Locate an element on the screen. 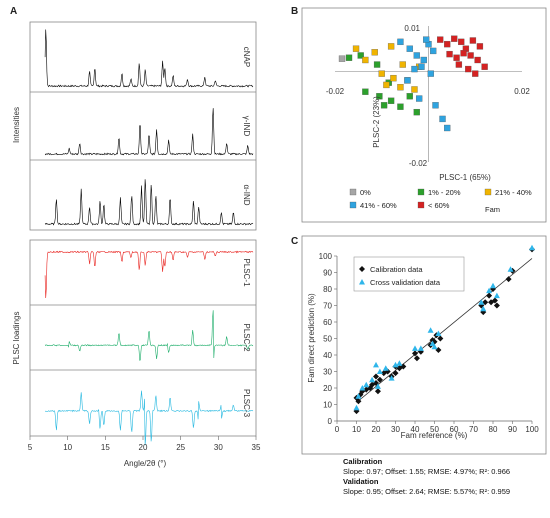 This screenshot has width=550, height=518. prediction-points is located at coordinates (444, 329).